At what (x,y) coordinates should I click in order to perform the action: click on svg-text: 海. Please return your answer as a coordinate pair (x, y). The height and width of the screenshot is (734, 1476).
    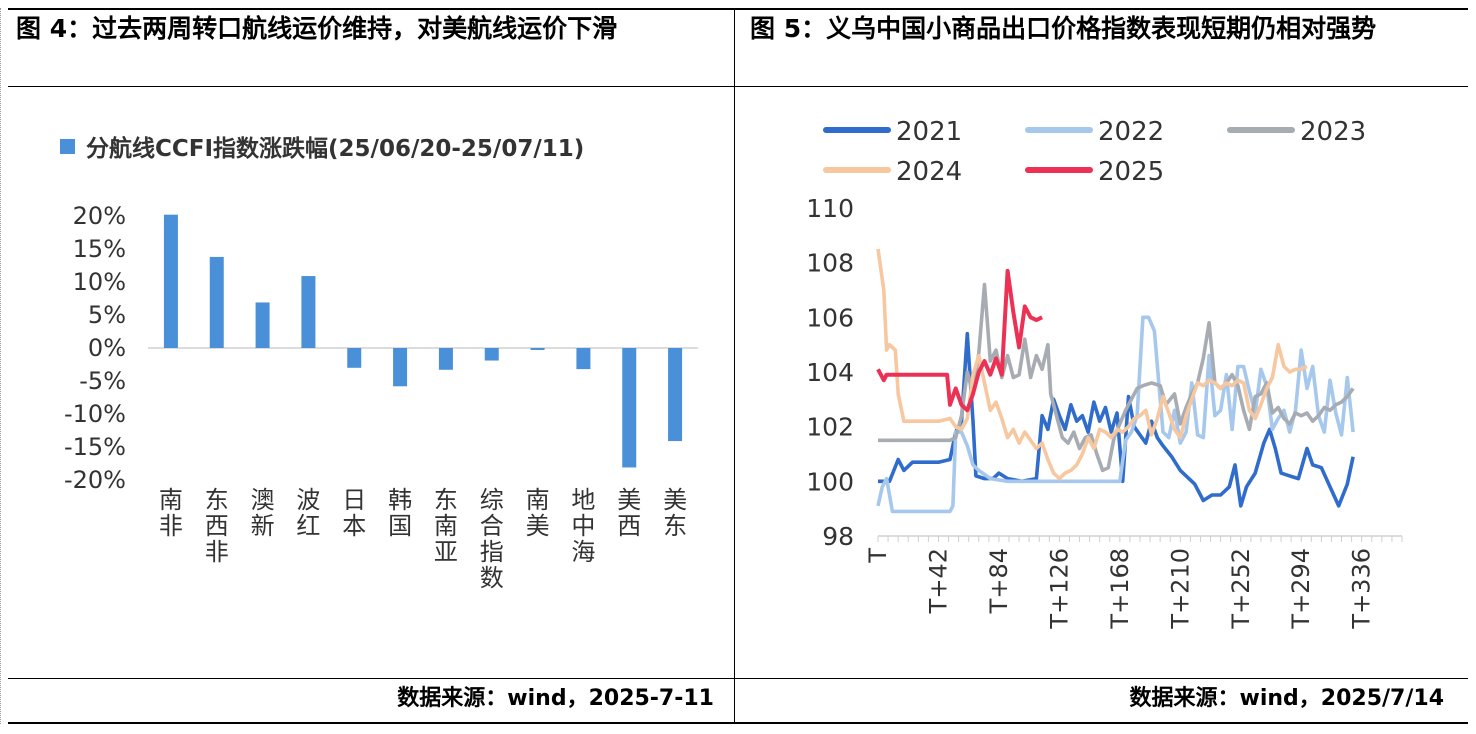
    Looking at the image, I should click on (583, 552).